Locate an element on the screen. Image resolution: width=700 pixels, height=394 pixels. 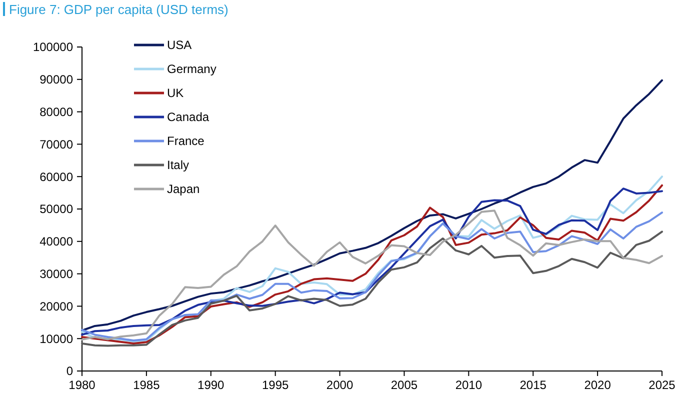
y-tick-label: 10000 is located at coordinates (57, 339).